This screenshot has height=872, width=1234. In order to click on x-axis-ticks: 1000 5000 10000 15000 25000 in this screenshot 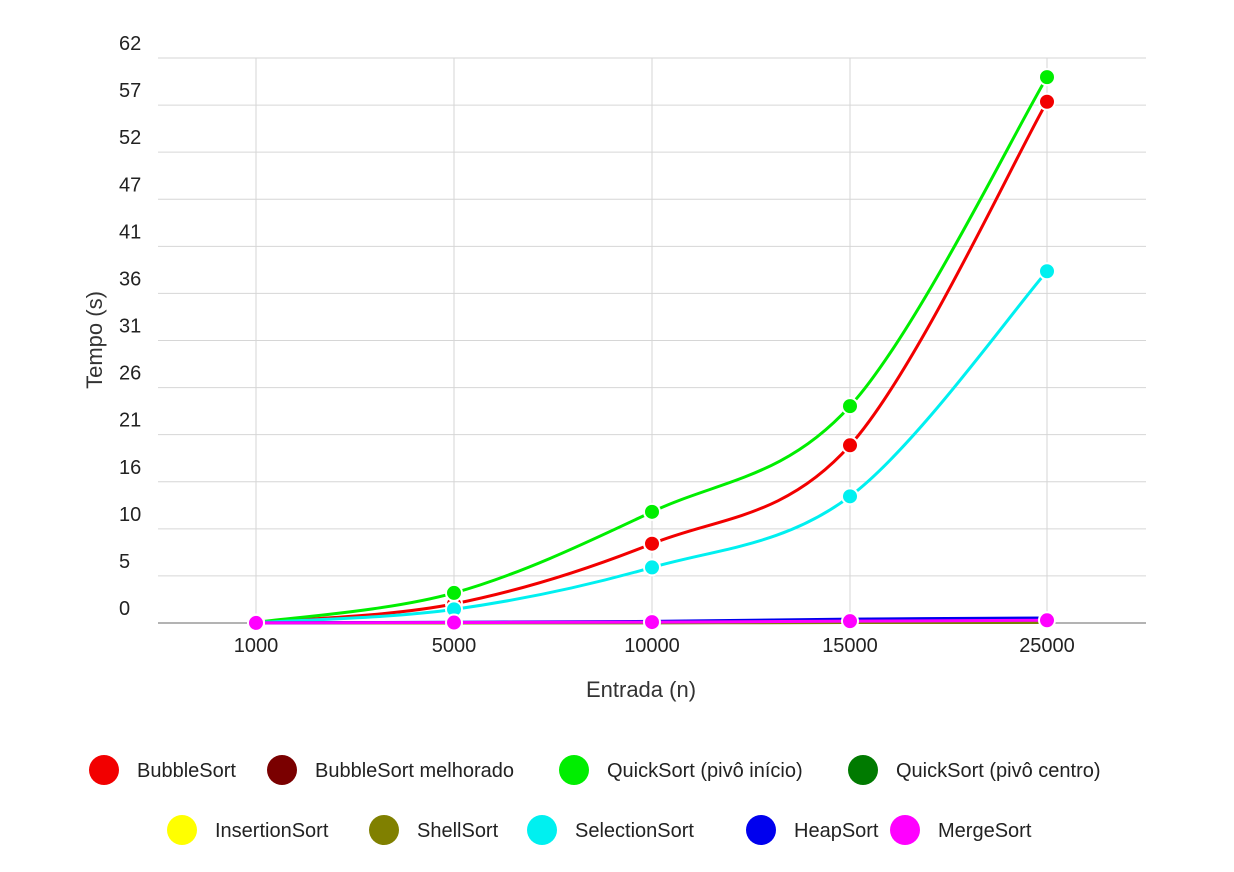, I will do `click(654, 646)`.